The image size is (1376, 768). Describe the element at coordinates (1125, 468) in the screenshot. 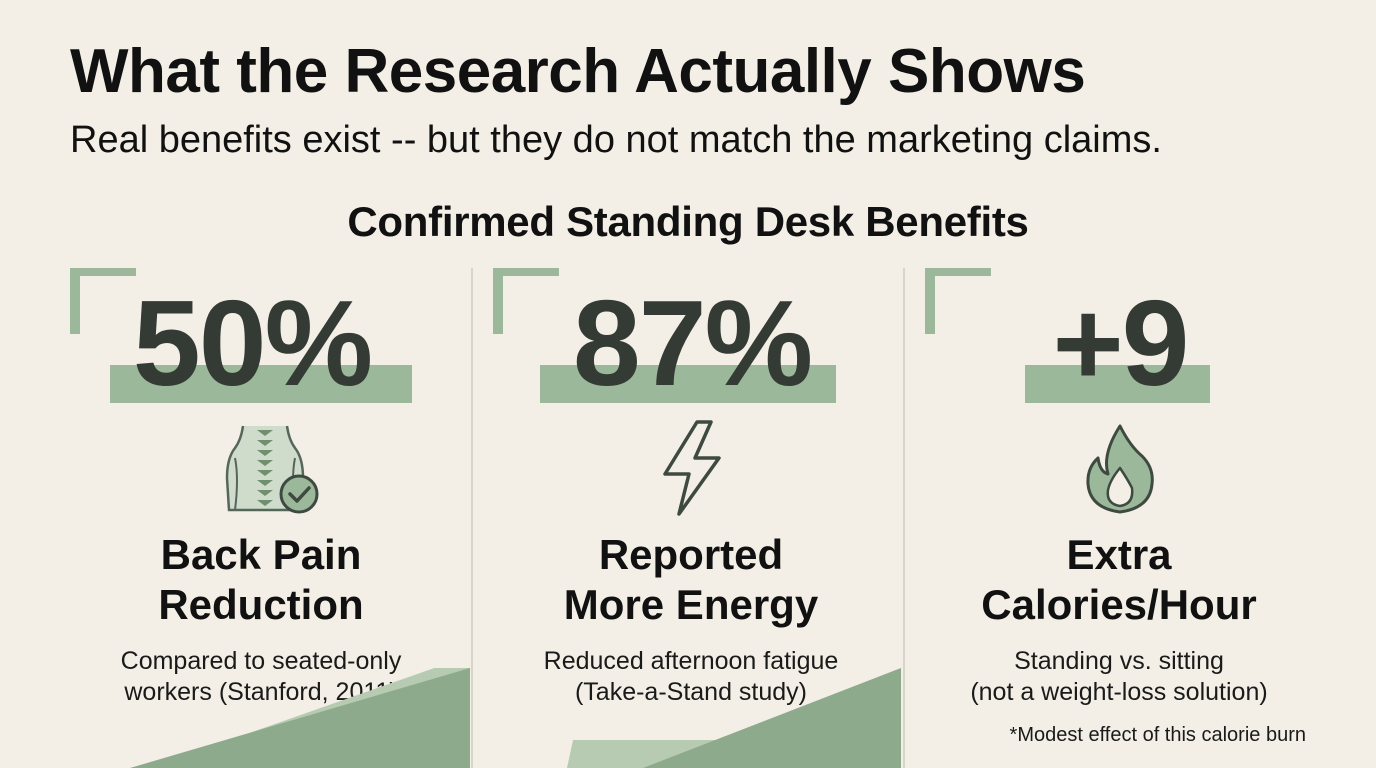

I see `flame-icon` at that location.